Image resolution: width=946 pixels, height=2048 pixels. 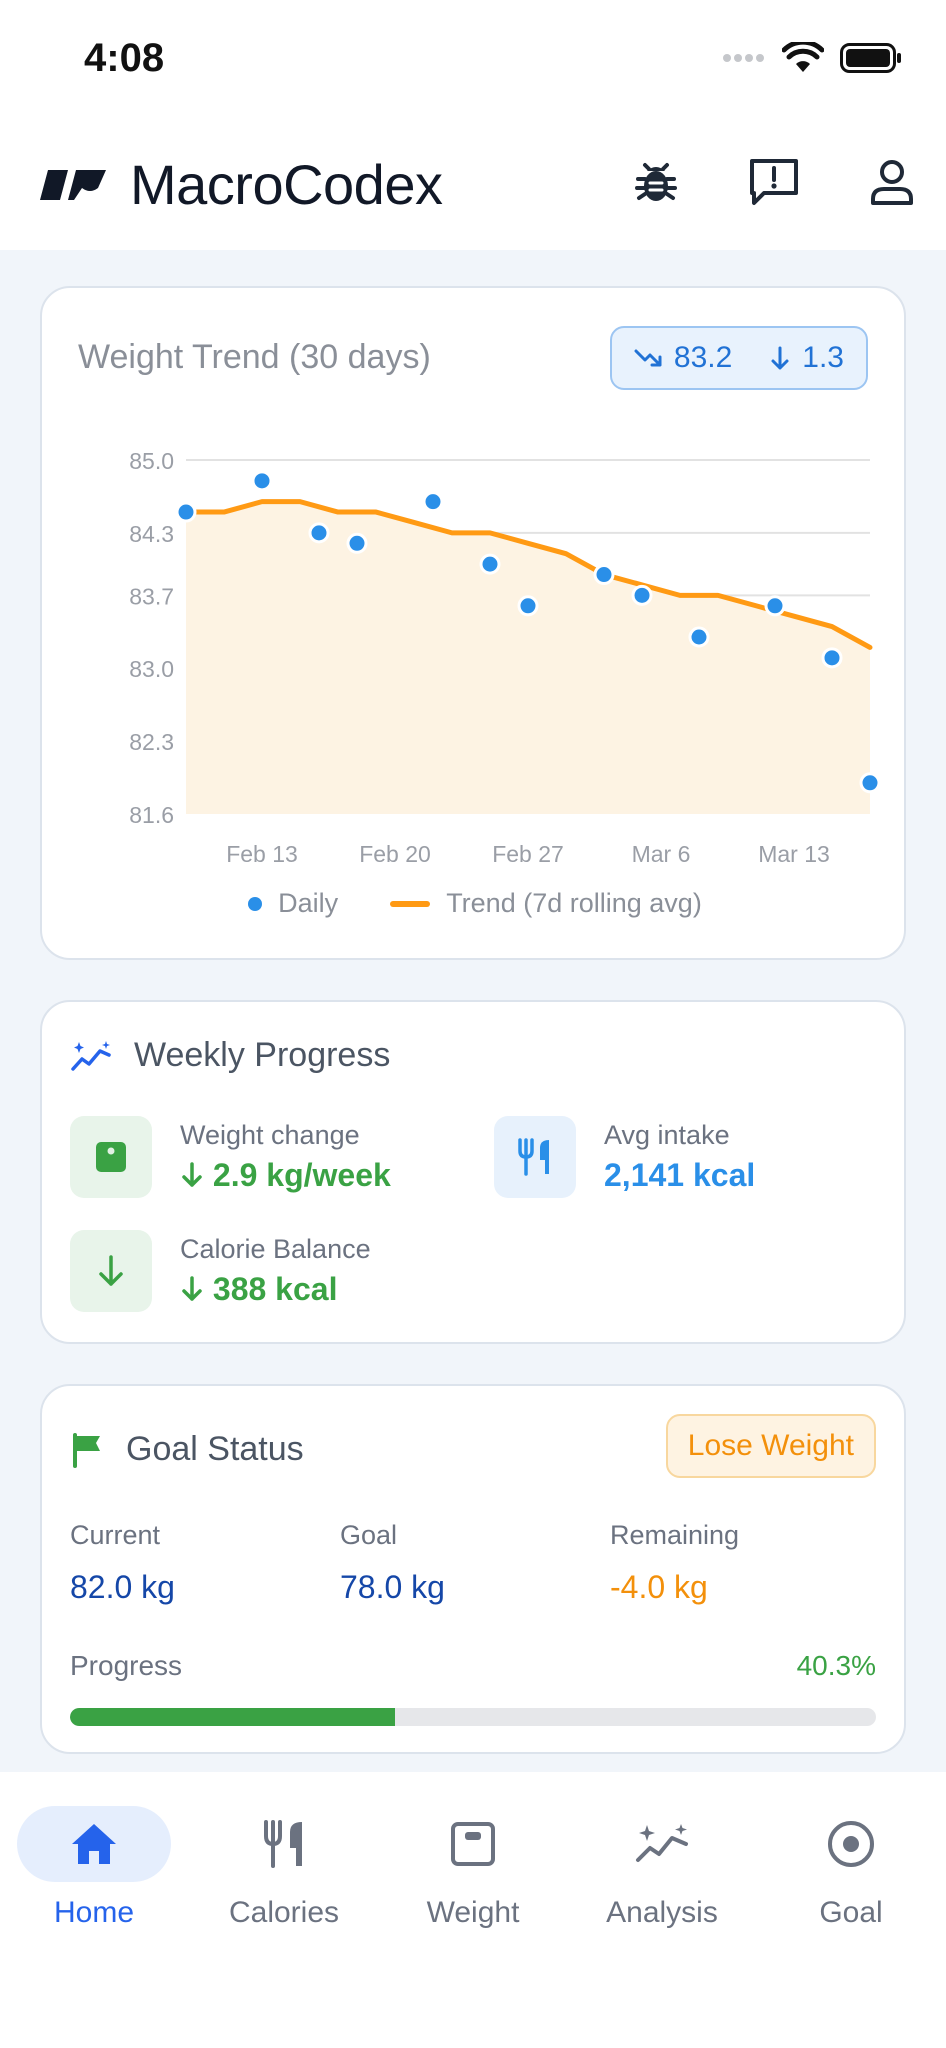 What do you see at coordinates (73, 184) in the screenshot?
I see `logo-icon` at bounding box center [73, 184].